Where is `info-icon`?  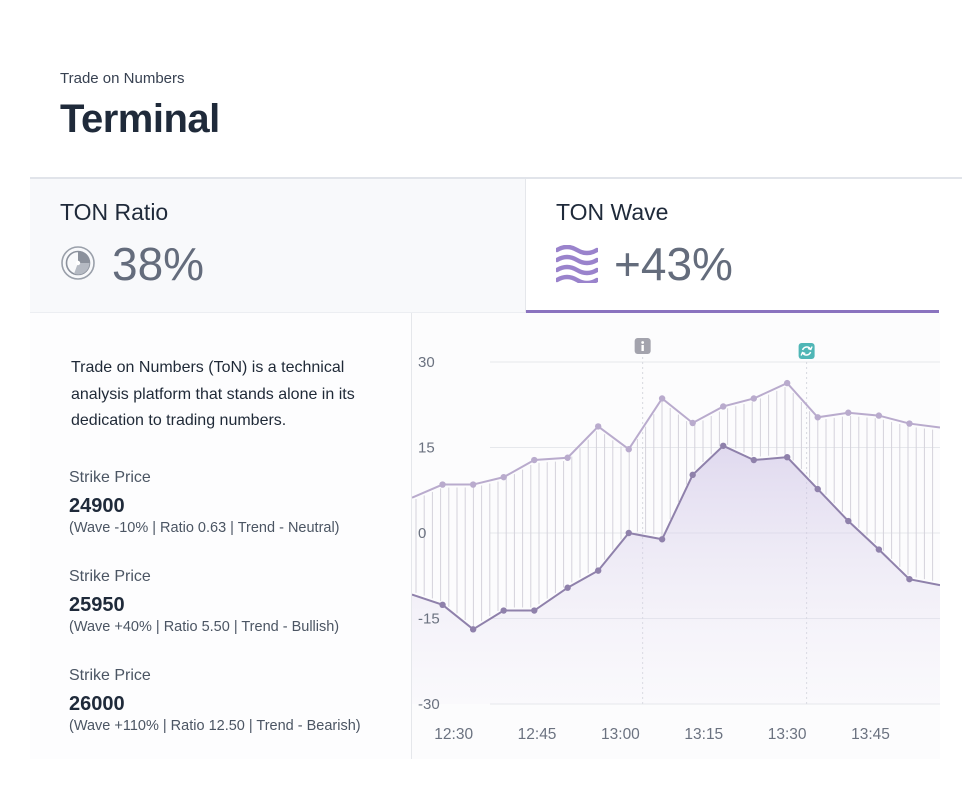 info-icon is located at coordinates (642, 346).